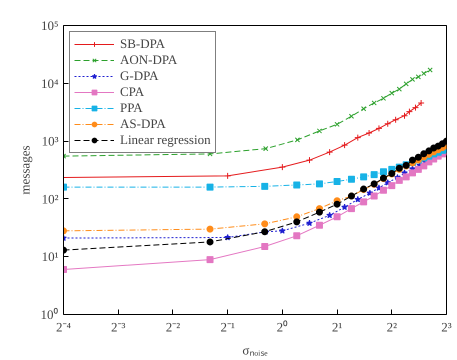  I want to click on x-tick-label: 2¹, so click(337, 327).